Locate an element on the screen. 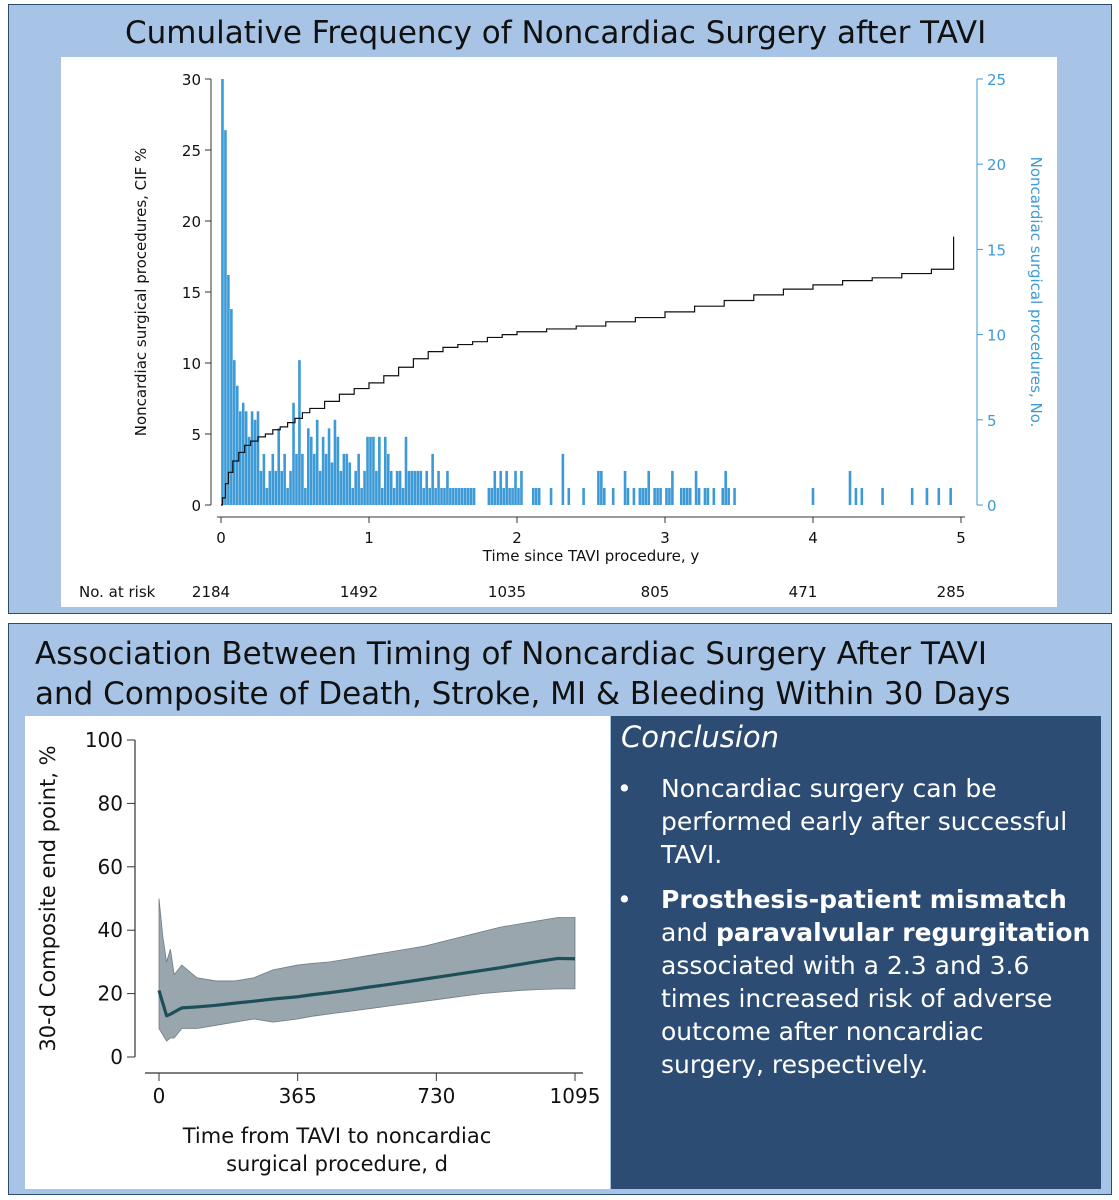 The height and width of the screenshot is (1200, 1119). y-right-tick-label: 20 is located at coordinates (996, 165).